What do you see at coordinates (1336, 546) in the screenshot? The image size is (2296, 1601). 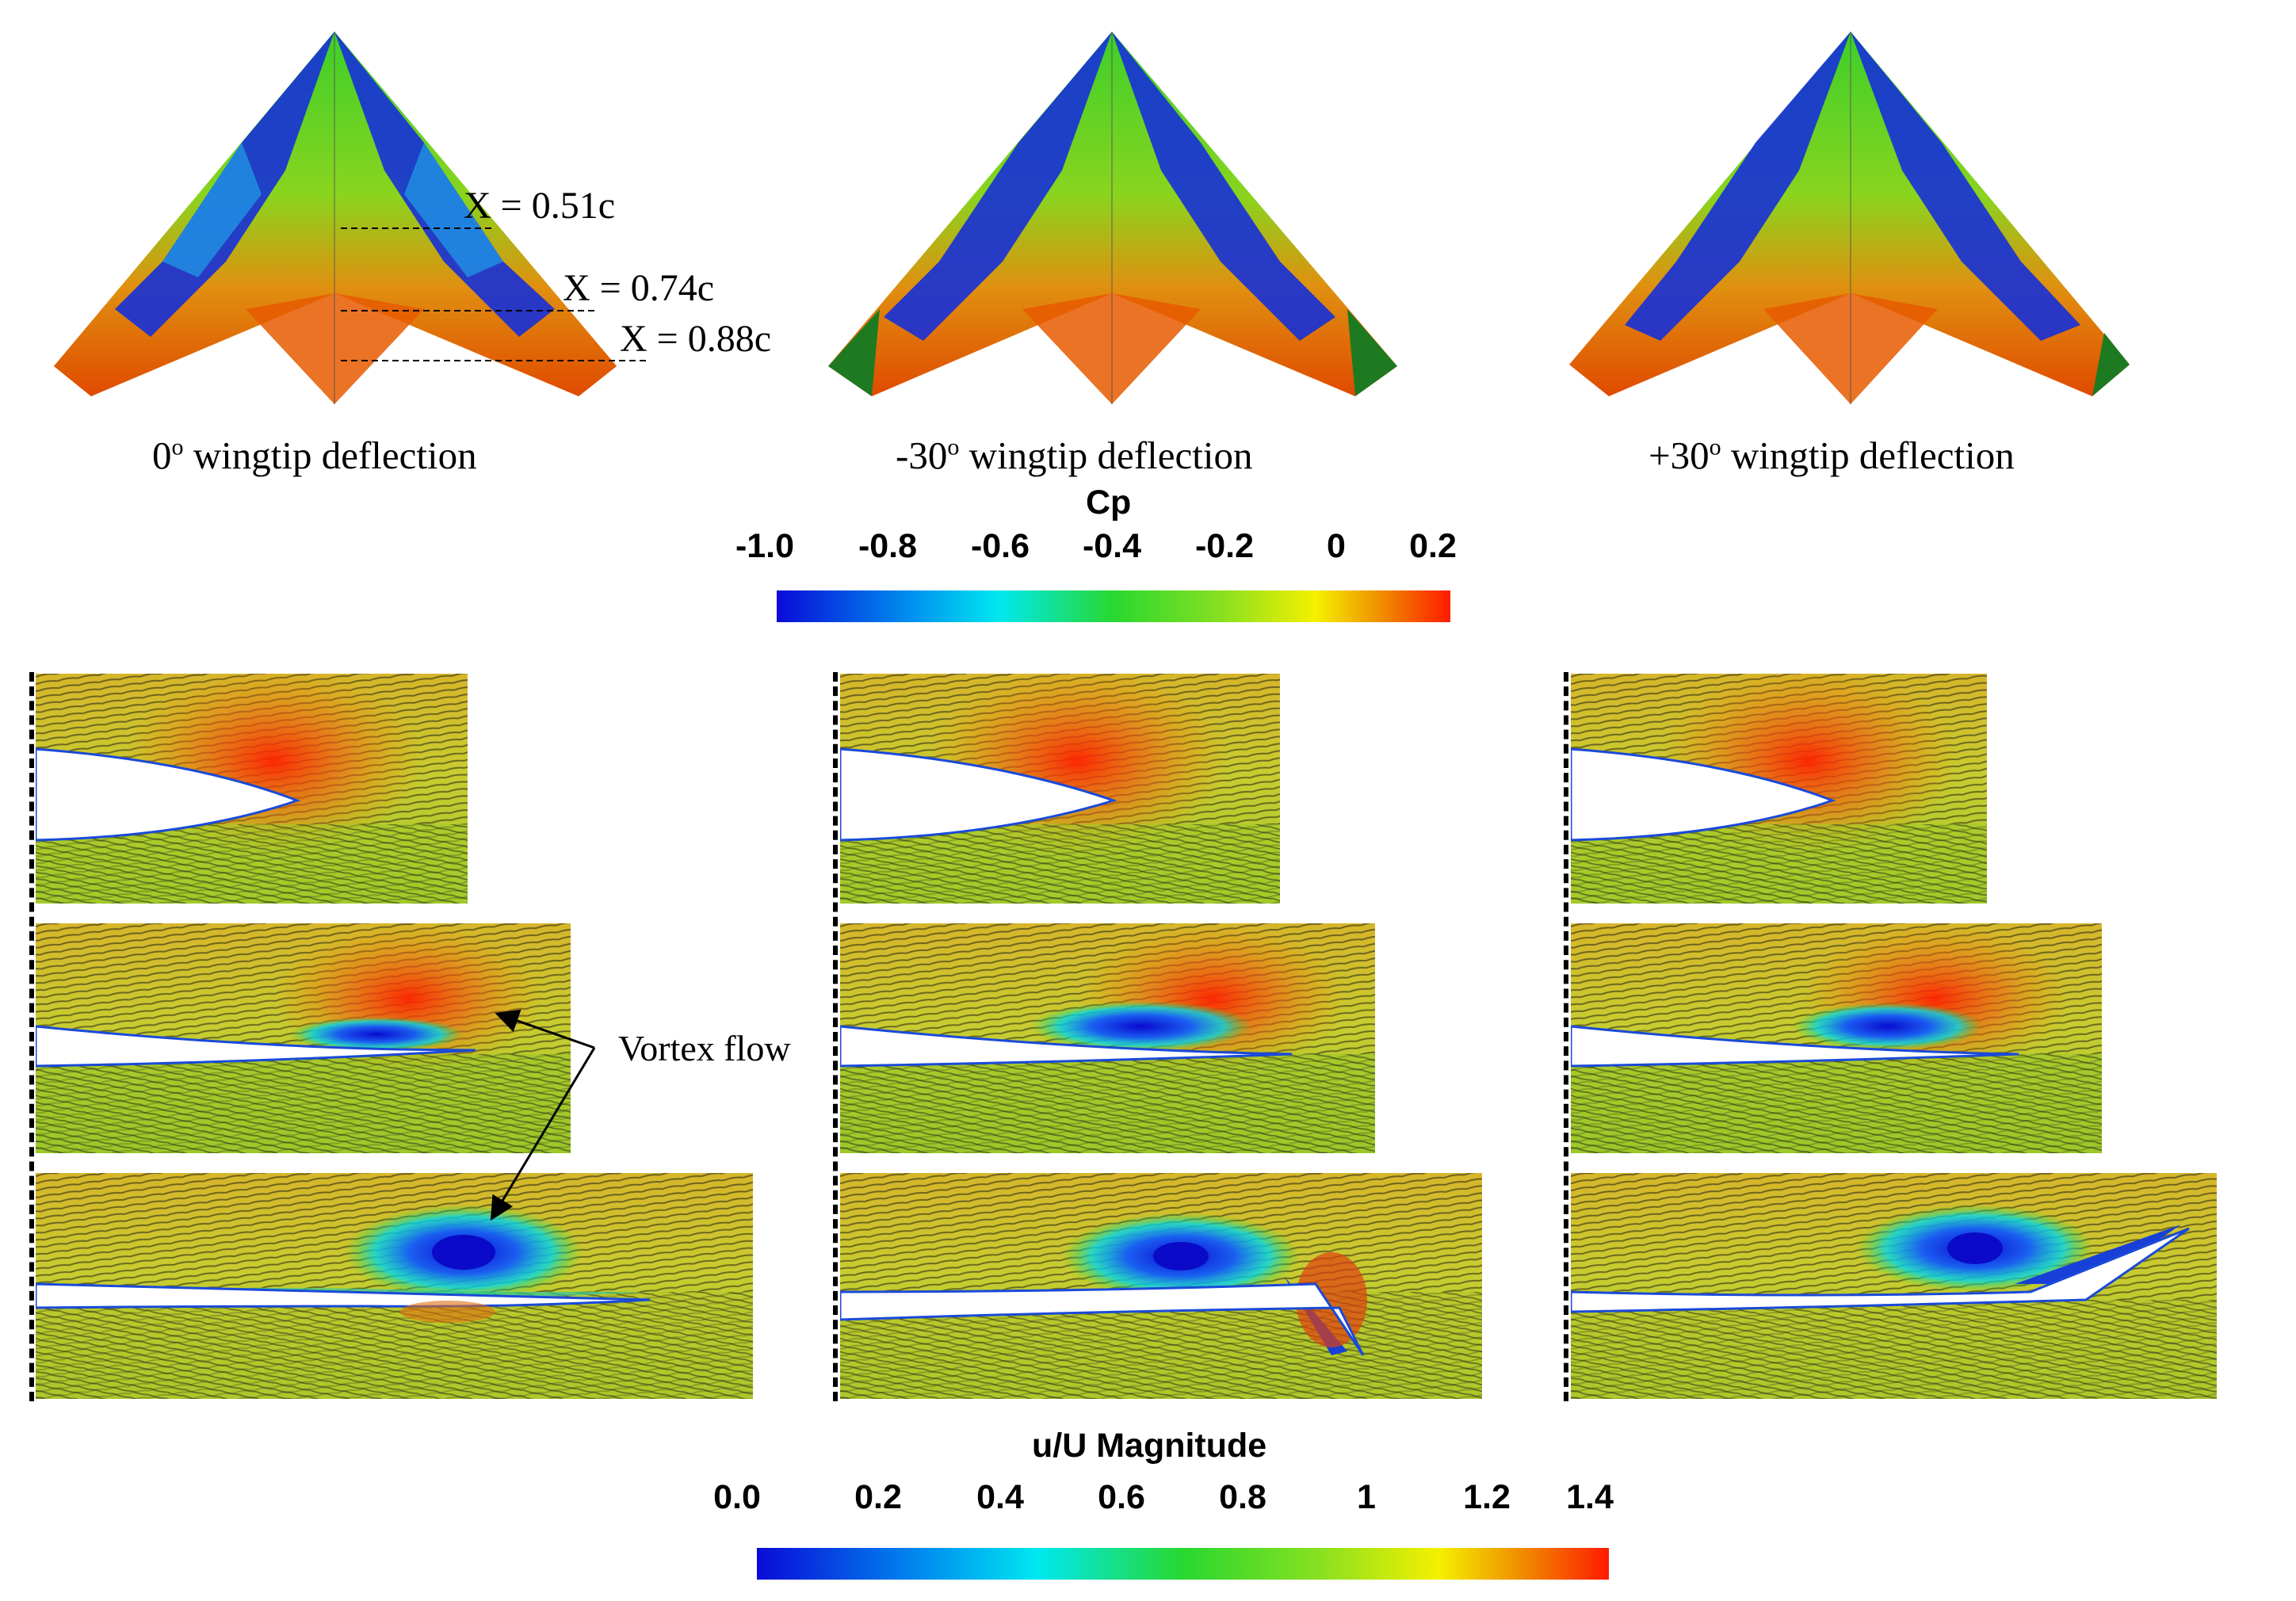 I see `cp-tick: 0` at bounding box center [1336, 546].